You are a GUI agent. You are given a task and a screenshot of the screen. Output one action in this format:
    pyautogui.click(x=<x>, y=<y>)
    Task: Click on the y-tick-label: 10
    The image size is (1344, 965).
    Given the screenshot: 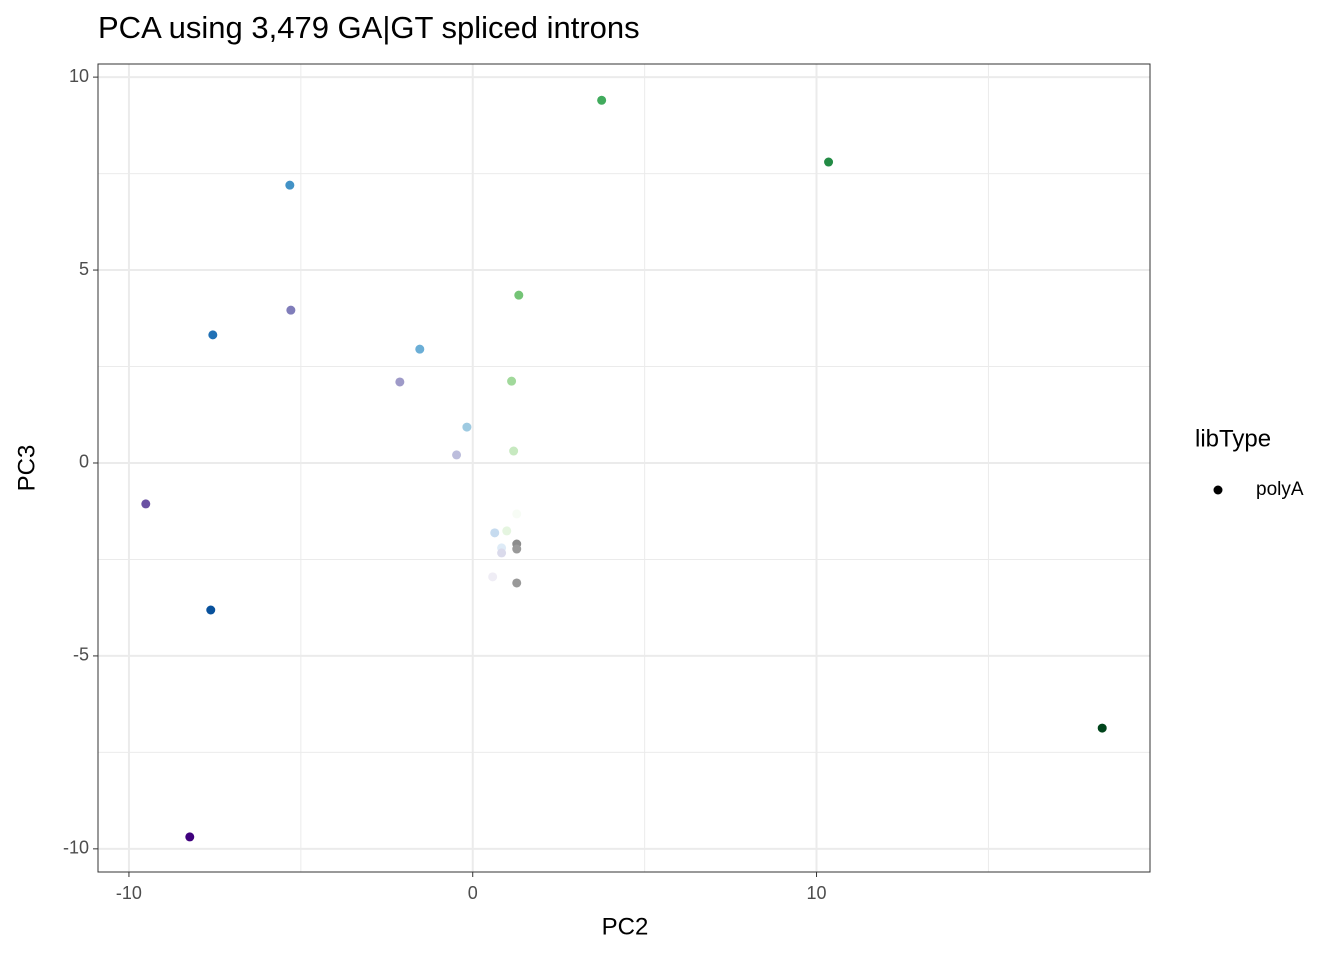 What is the action you would take?
    pyautogui.click(x=79, y=76)
    